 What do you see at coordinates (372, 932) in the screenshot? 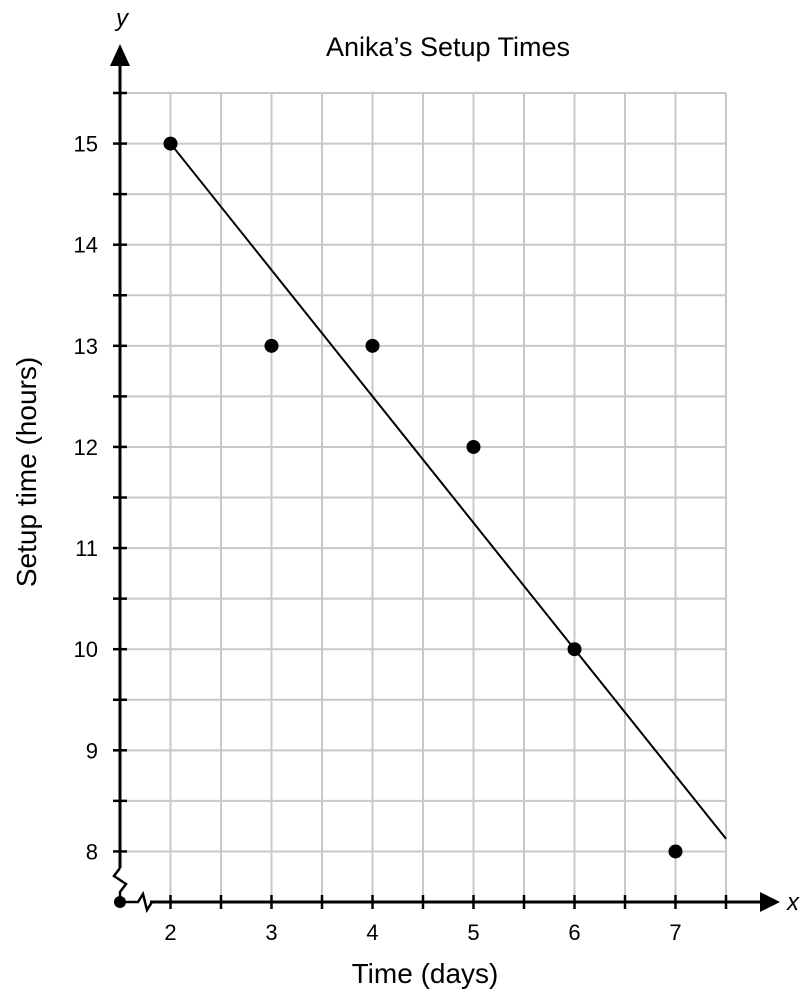
I see `x-tick-label: 4` at bounding box center [372, 932].